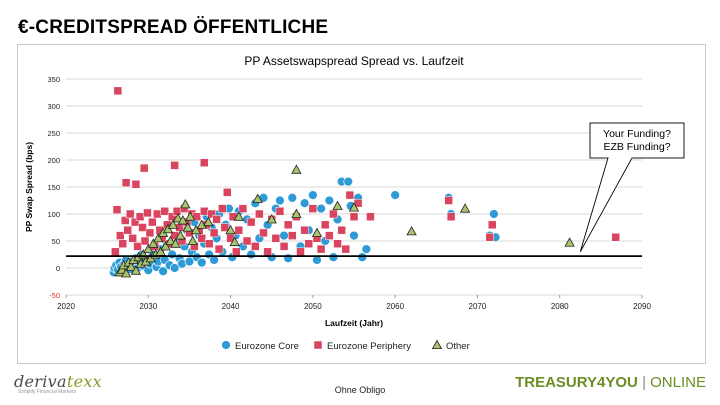 The width and height of the screenshot is (720, 405). What do you see at coordinates (458, 346) in the screenshot?
I see `legend-label: Other` at bounding box center [458, 346].